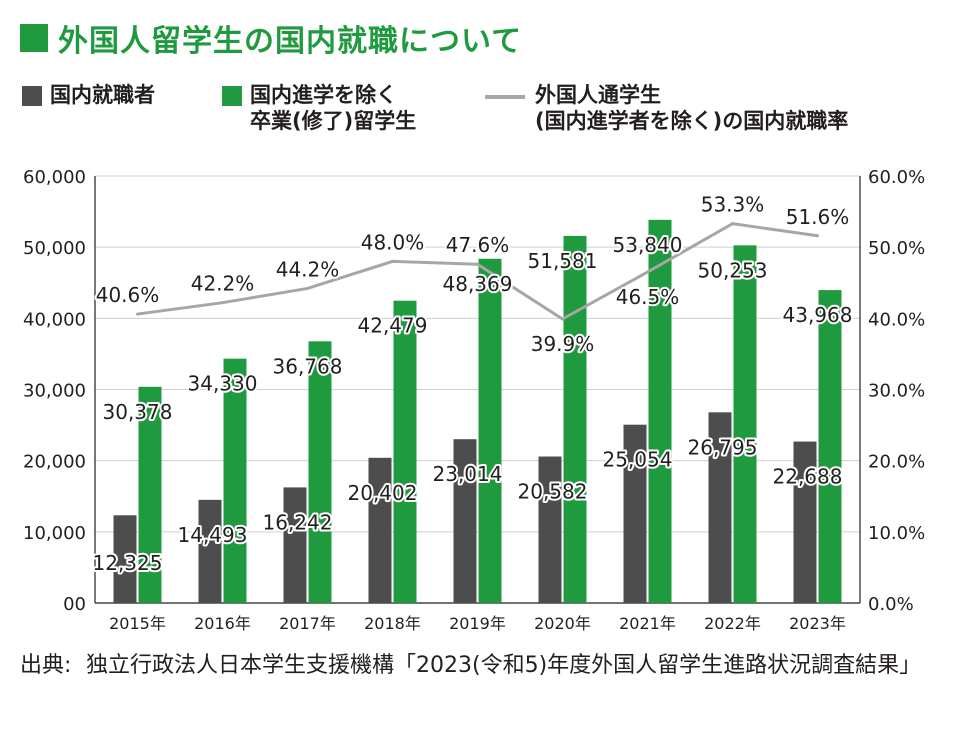 The width and height of the screenshot is (960, 741). I want to click on data-label-graduates: 48,369, so click(478, 284).